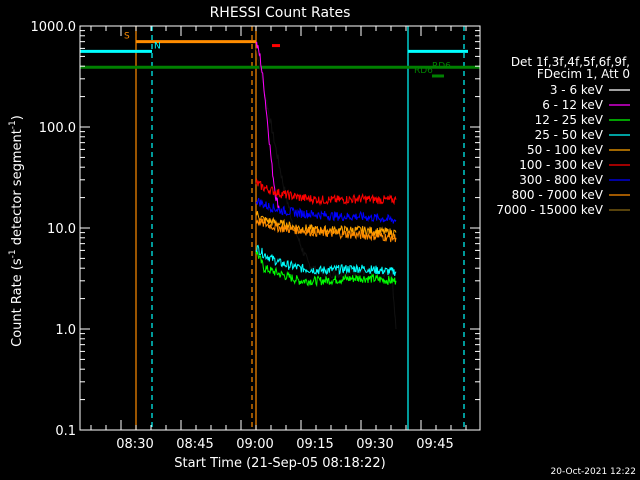 This screenshot has height=480, width=640. I want to click on y-axis-label-part: detector segment, so click(17, 189).